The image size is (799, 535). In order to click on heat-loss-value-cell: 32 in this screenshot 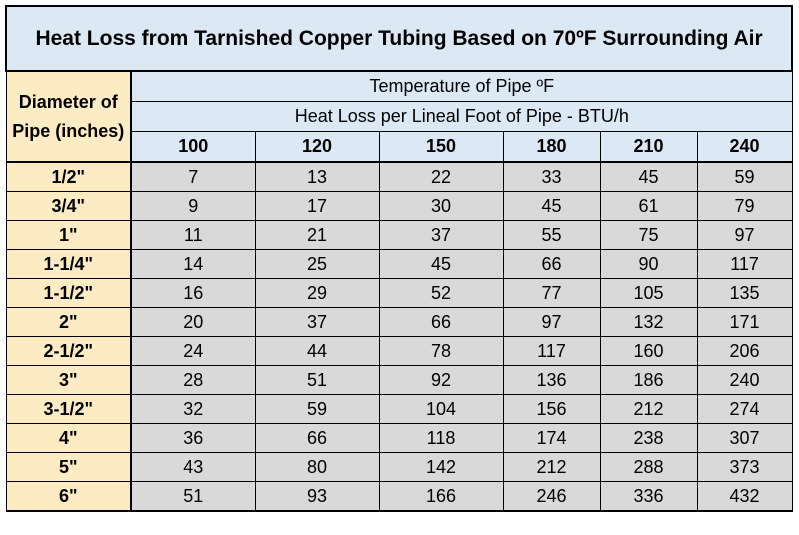, I will do `click(193, 409)`.